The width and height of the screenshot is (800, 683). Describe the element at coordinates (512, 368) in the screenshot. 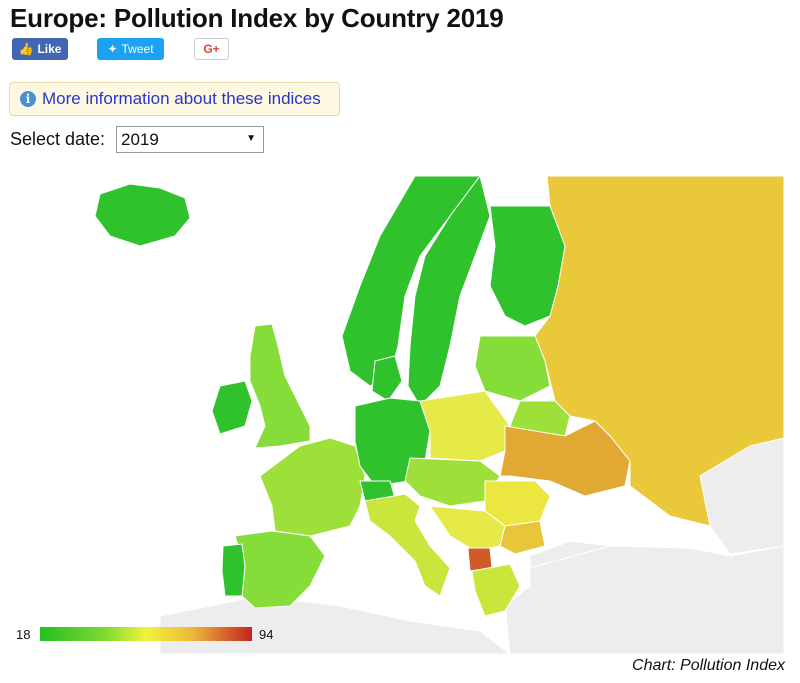

I see `region-baltics` at that location.